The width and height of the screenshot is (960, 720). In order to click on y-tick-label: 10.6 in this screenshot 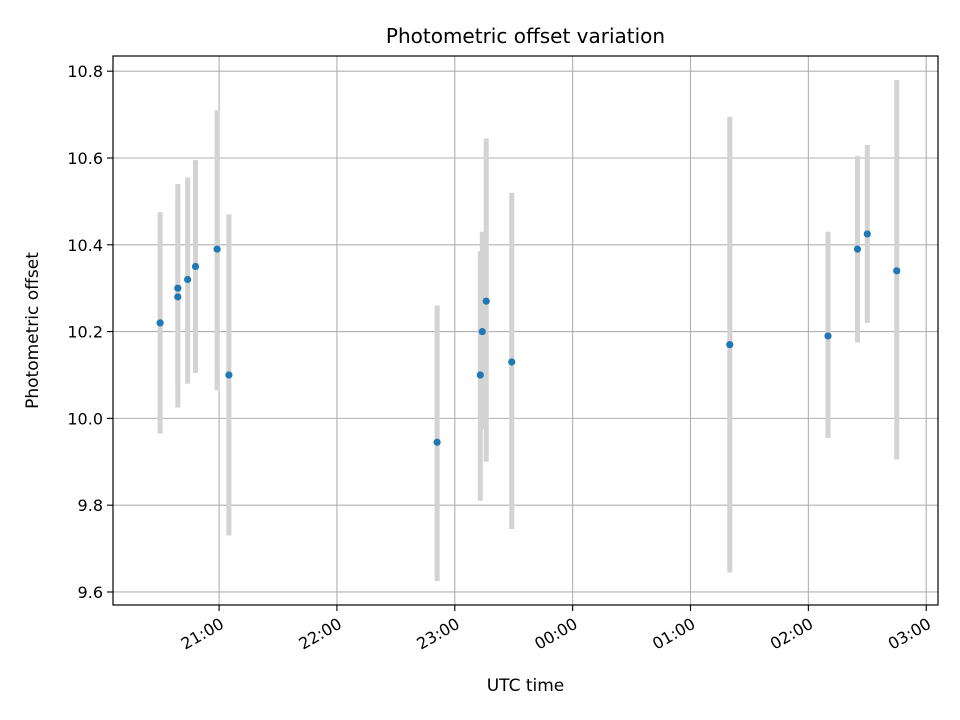, I will do `click(85, 158)`.